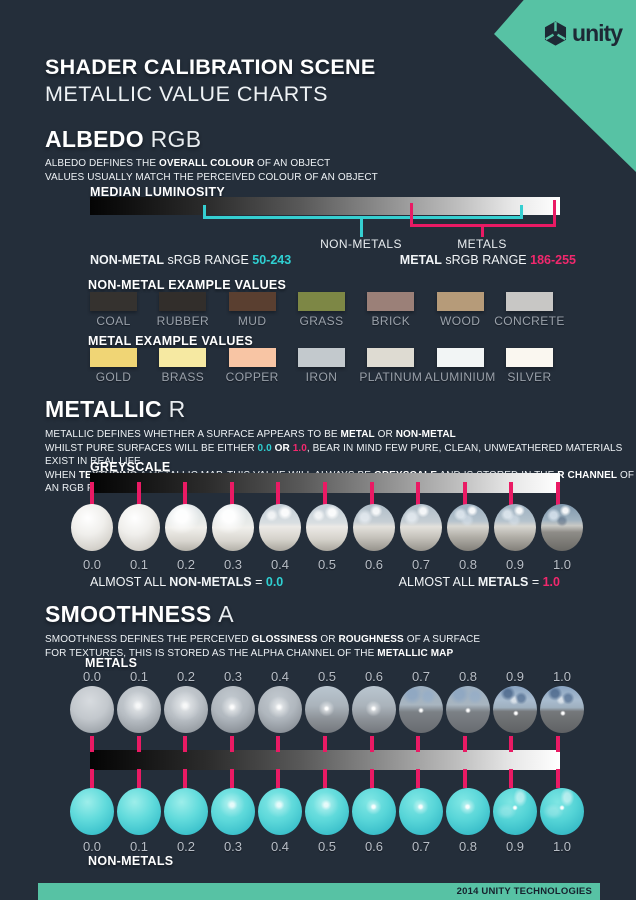 This screenshot has width=636, height=900. What do you see at coordinates (327, 701) in the screenshot?
I see `smoothness-metal-item: 0.5` at bounding box center [327, 701].